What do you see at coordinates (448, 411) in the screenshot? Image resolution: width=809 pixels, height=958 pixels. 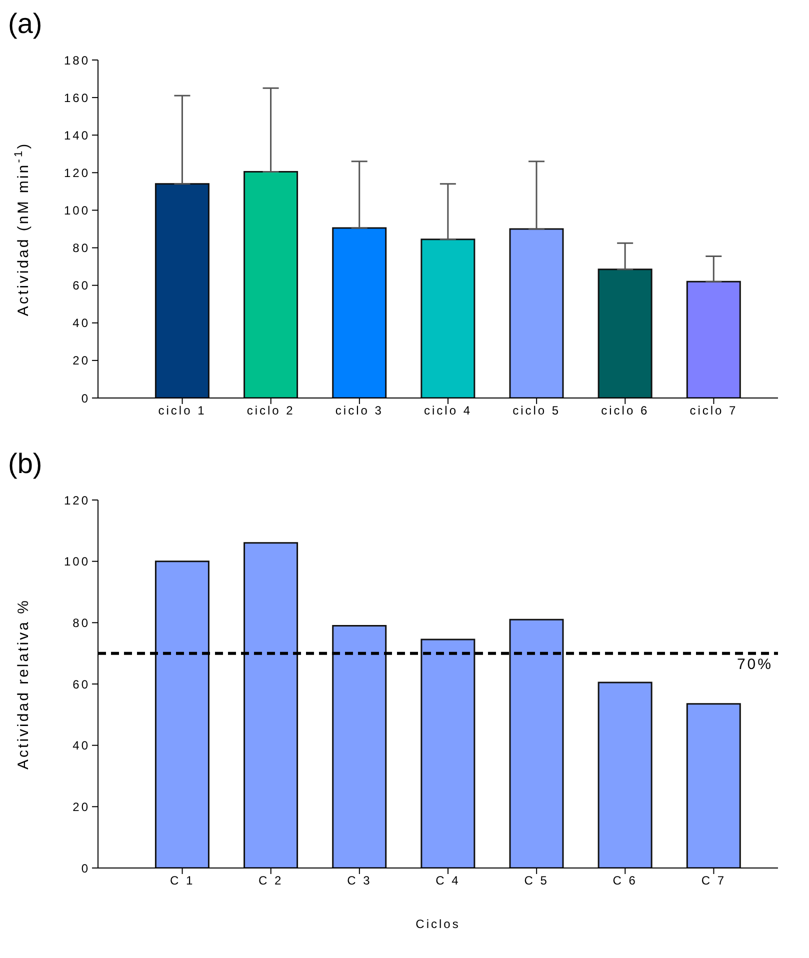 I see `x-tick-label: ciclo 4` at bounding box center [448, 411].